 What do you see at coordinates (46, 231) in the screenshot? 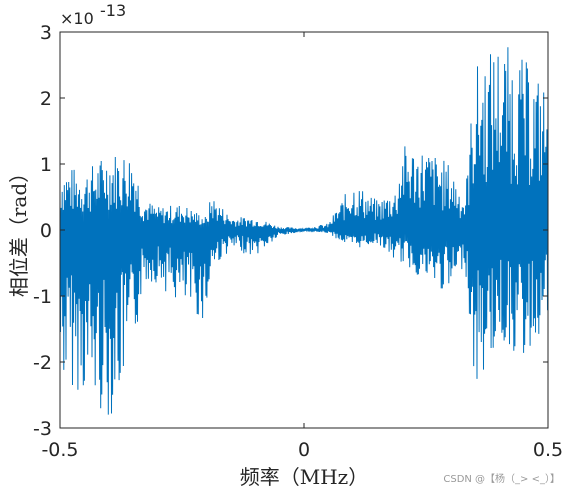
I see `y-tick-label: 0` at bounding box center [46, 231].